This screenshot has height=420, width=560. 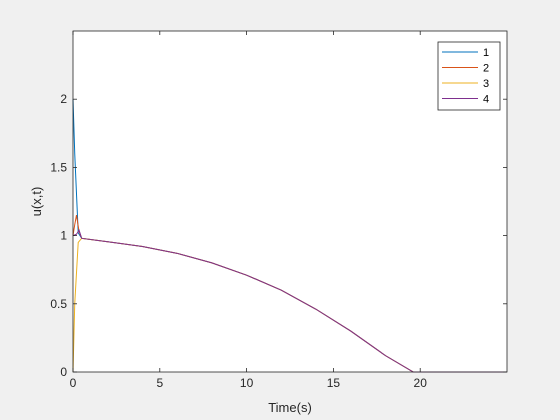 I want to click on legend-label: 3, so click(x=486, y=84).